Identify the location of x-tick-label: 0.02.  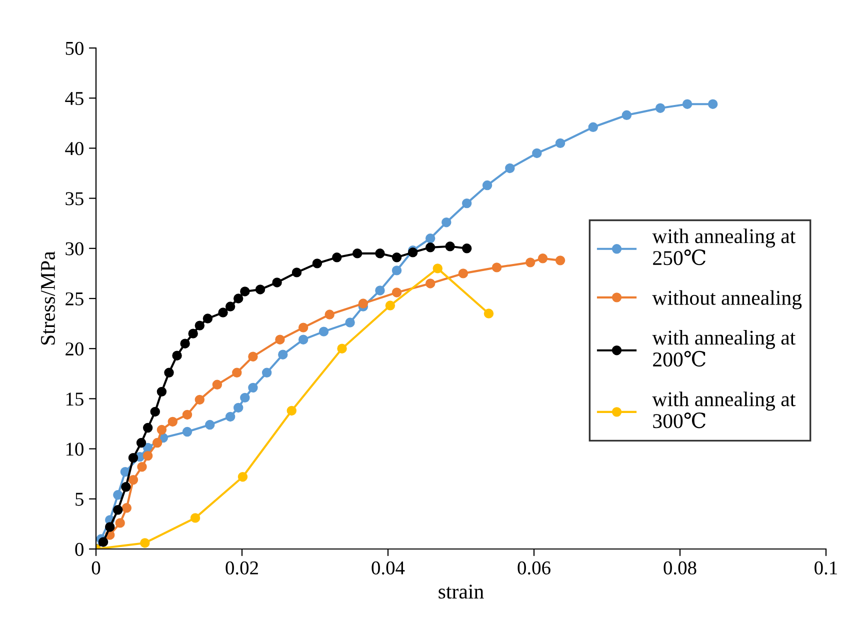
(242, 568).